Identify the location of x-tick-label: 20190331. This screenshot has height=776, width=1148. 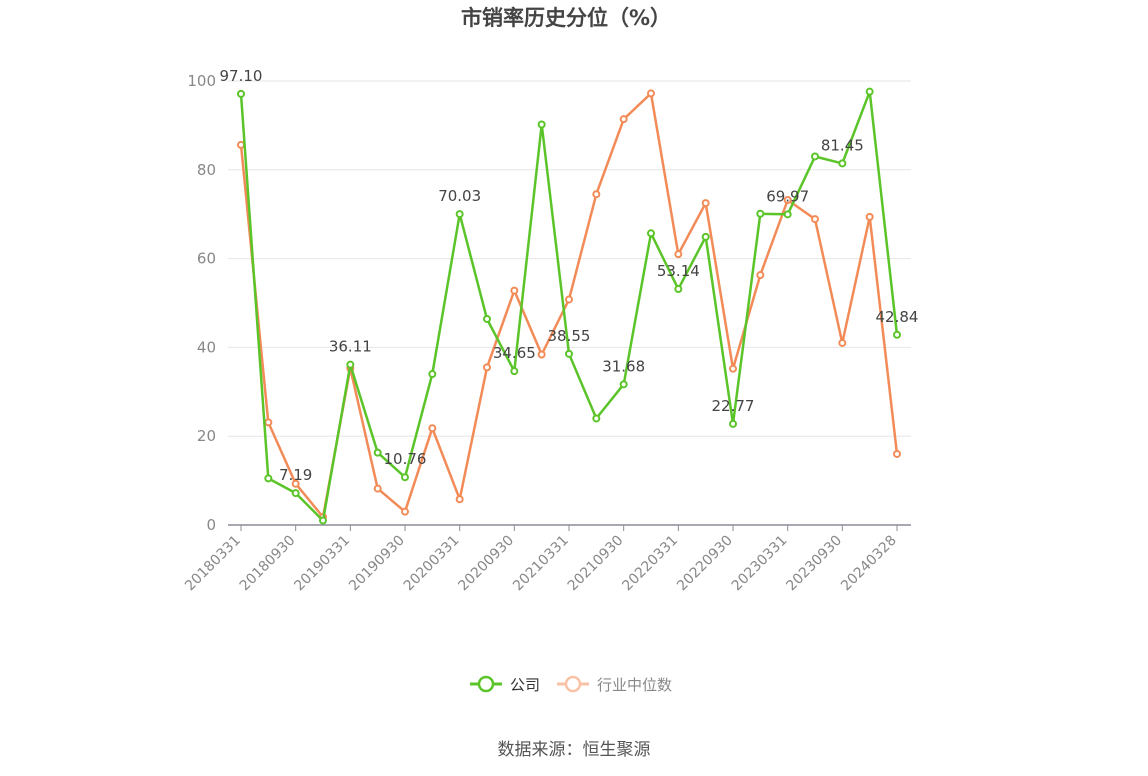
(322, 564).